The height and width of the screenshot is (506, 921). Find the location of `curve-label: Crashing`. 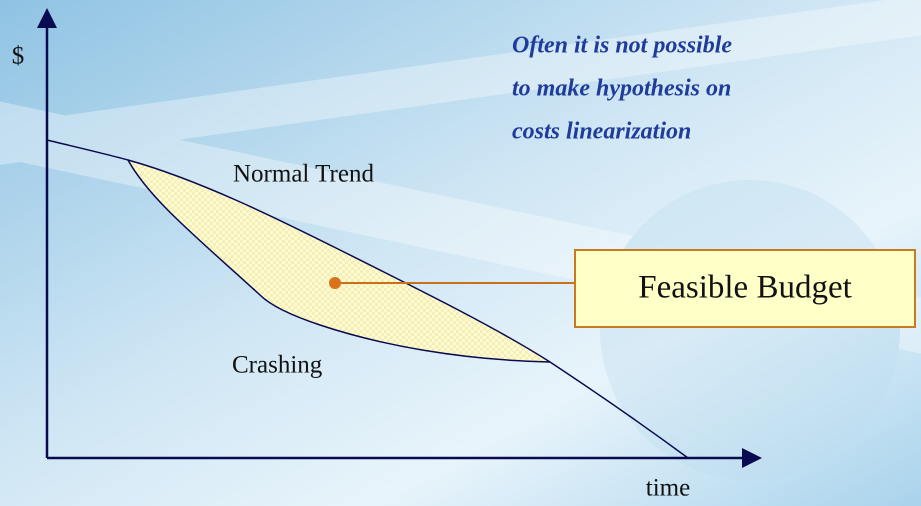

curve-label: Crashing is located at coordinates (277, 365).